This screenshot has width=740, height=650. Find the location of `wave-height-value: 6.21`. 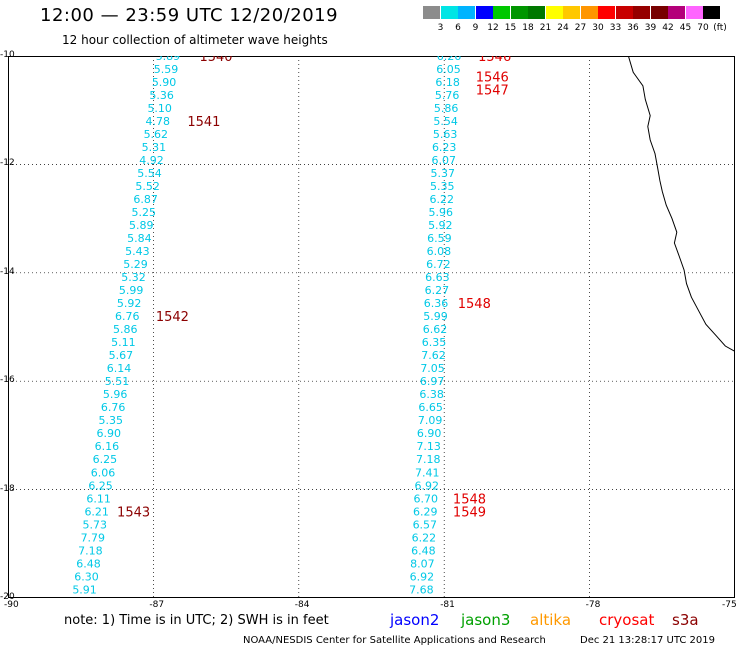

wave-height-value: 6.21 is located at coordinates (96, 511).